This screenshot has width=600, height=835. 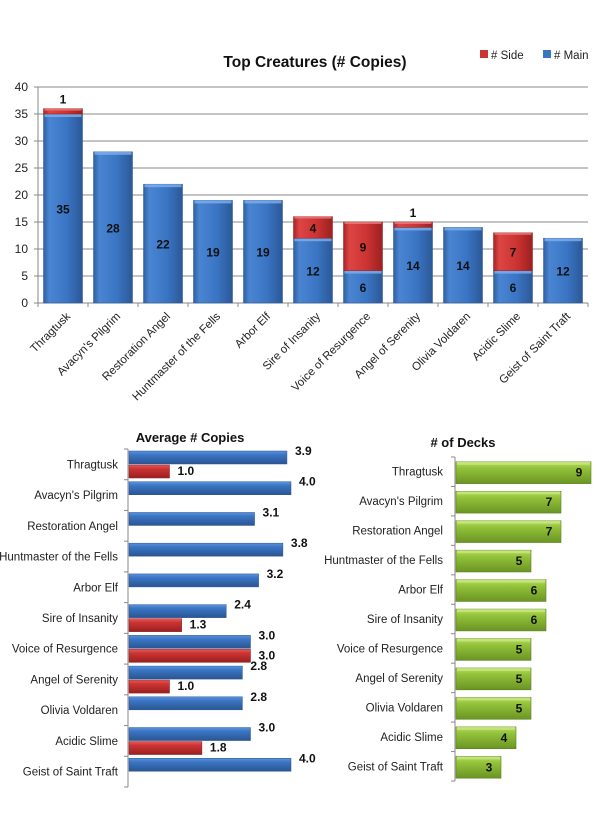 I want to click on data-label-main: 3.8, so click(x=299, y=543).